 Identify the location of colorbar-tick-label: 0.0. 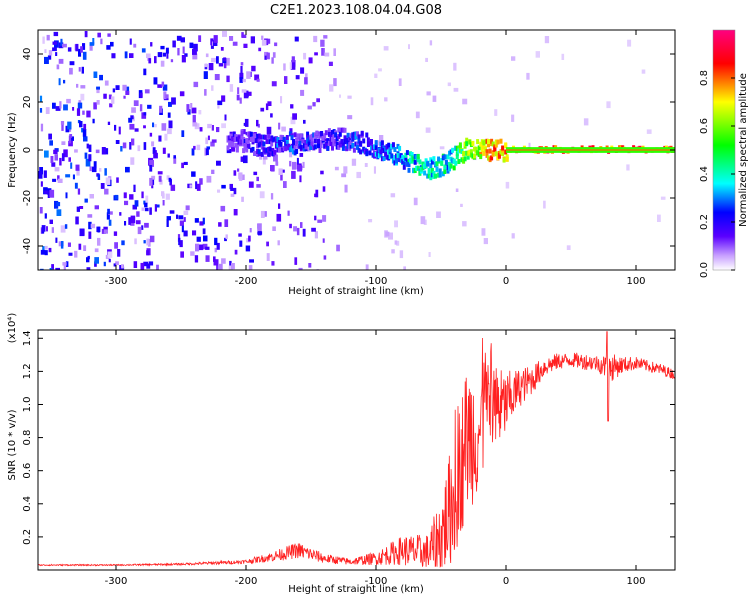
(704, 270).